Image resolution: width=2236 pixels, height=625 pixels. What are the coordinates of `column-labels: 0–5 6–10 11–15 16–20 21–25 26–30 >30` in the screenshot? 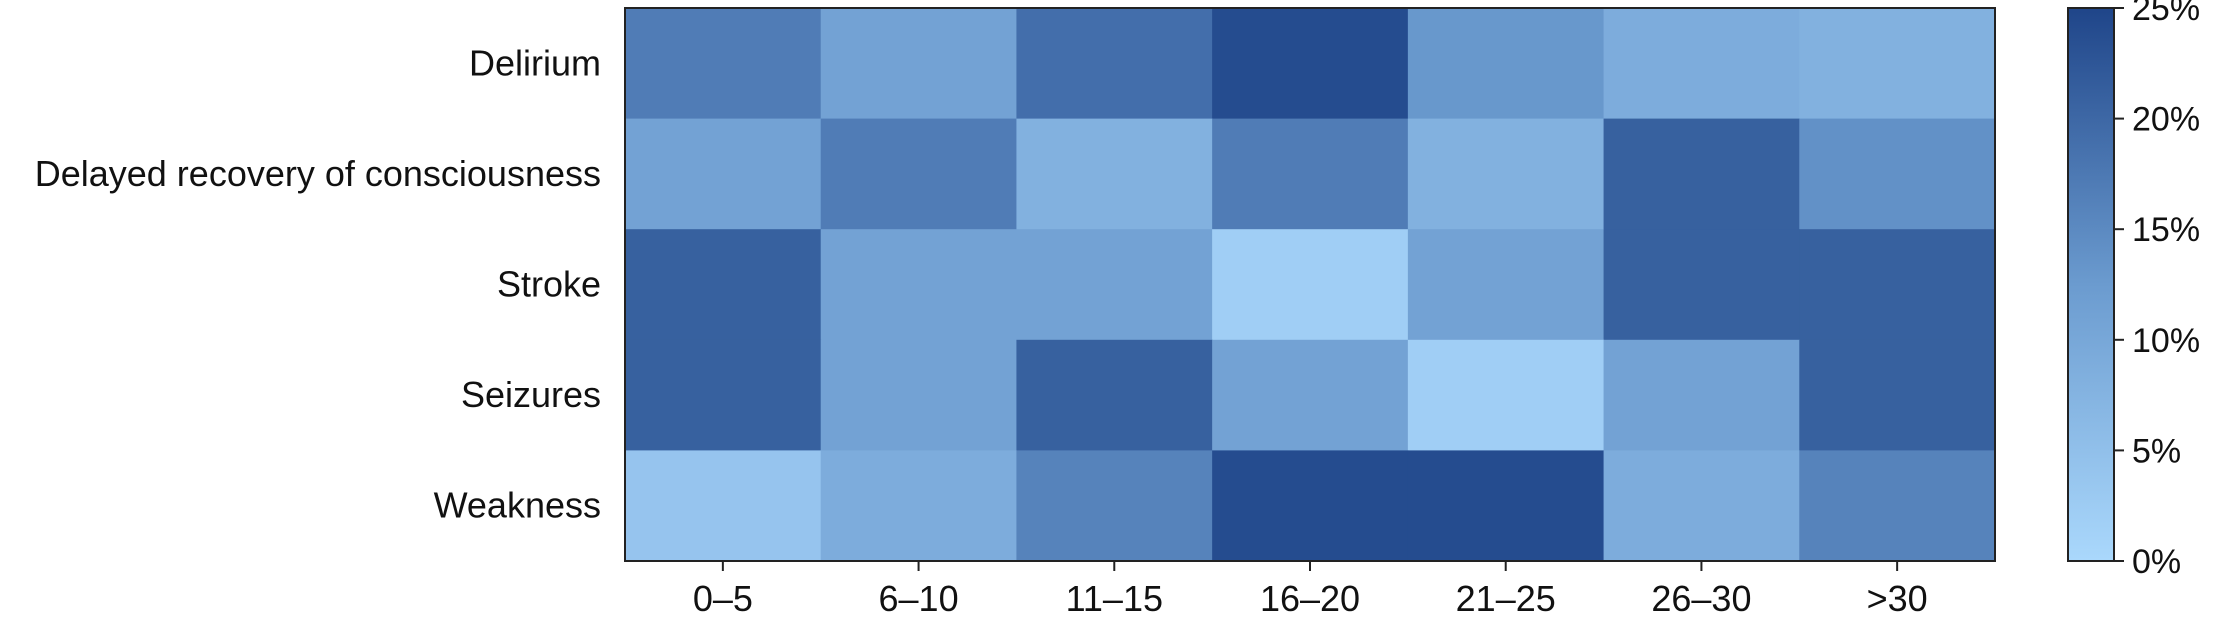 It's located at (1310, 590).